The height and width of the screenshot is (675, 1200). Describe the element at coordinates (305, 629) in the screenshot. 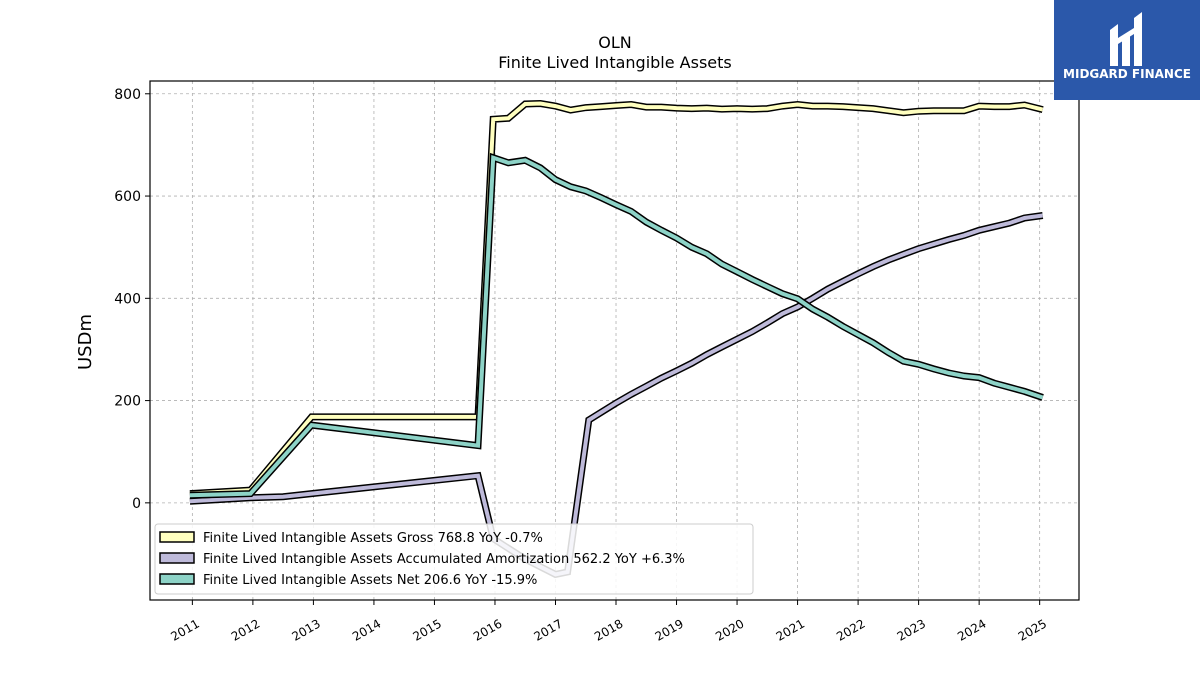

I see `x-tick-label: 2013` at that location.